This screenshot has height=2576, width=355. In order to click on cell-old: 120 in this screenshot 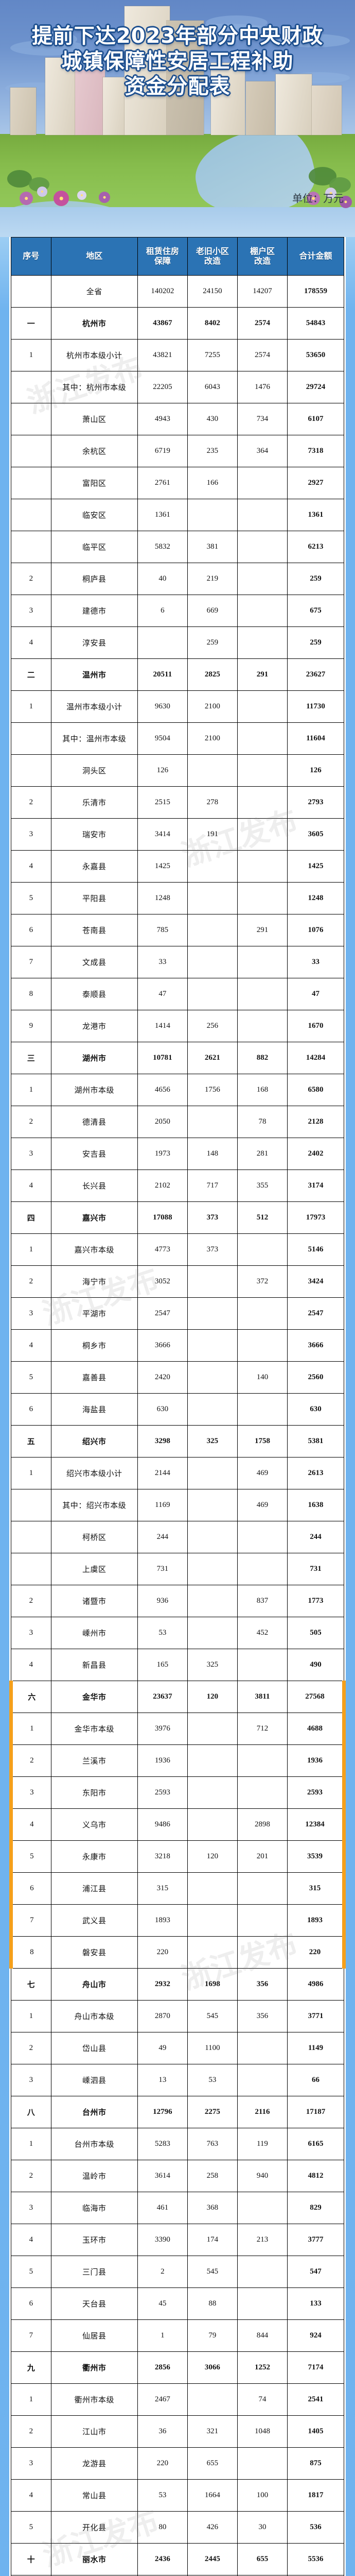, I will do `click(212, 1856)`.